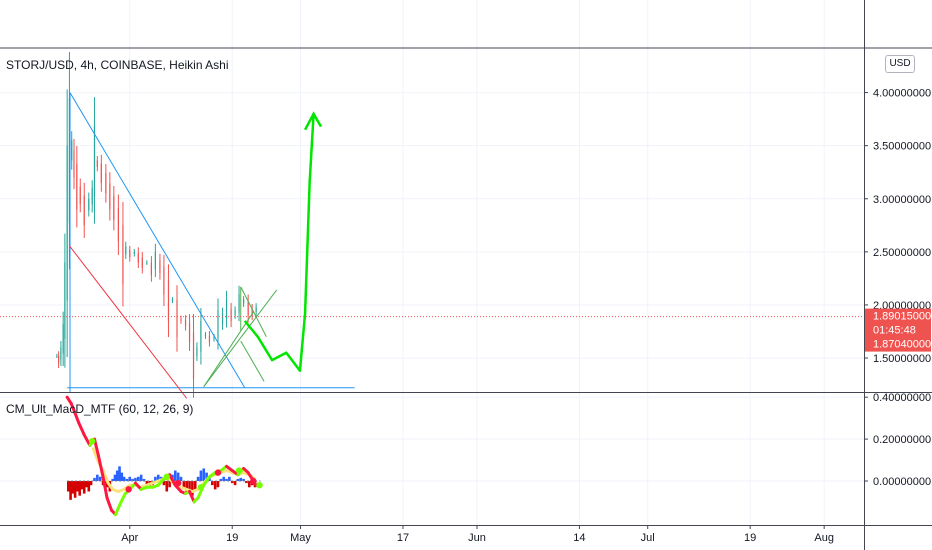  I want to click on time-tick-label: Aug, so click(824, 538).